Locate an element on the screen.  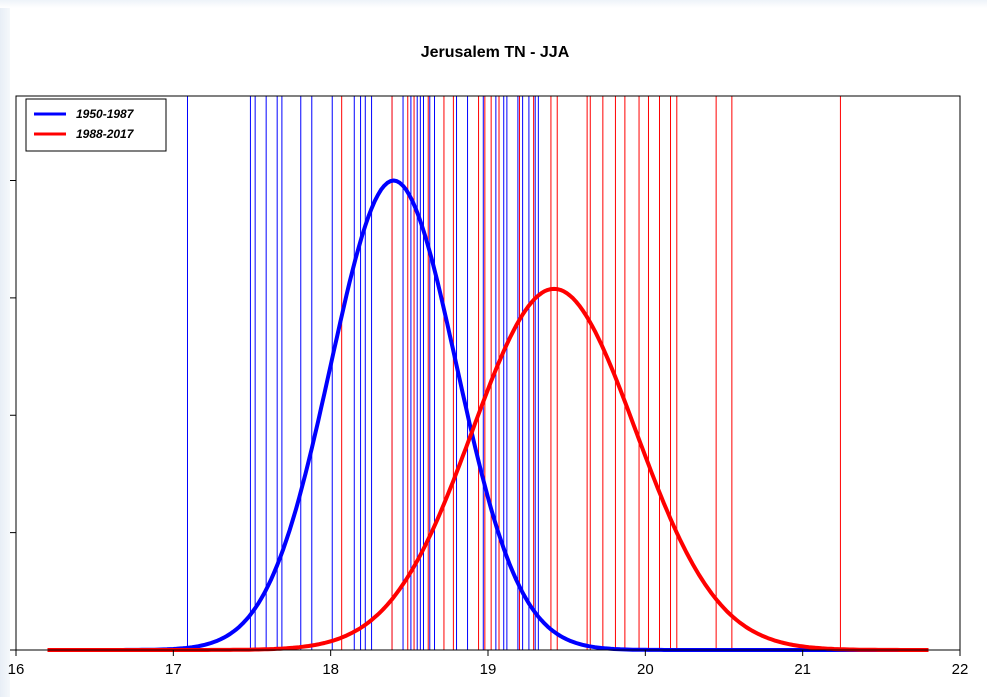
legend: 1950-1987 1988-2017 is located at coordinates (96, 125).